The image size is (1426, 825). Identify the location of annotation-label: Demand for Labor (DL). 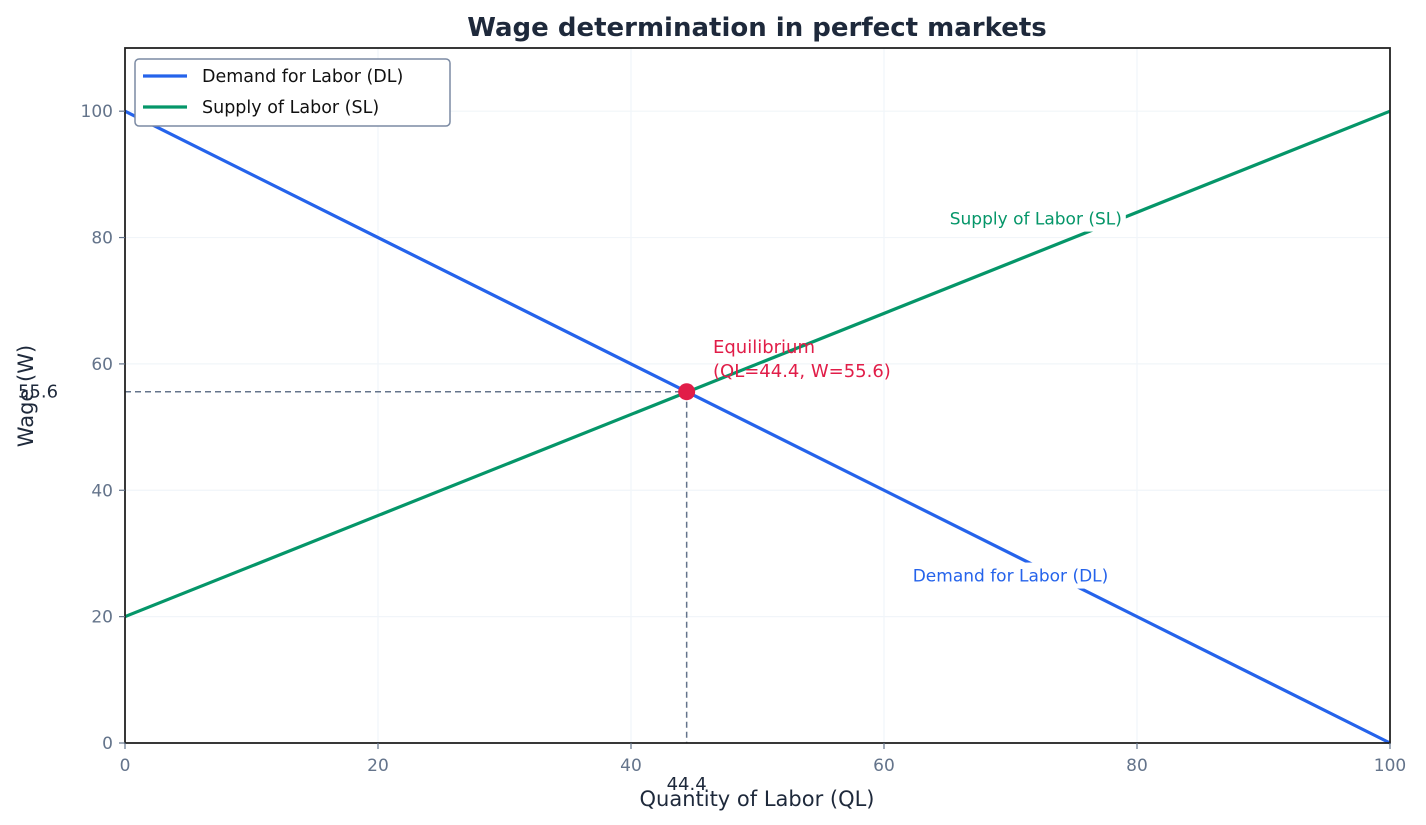
(1011, 577).